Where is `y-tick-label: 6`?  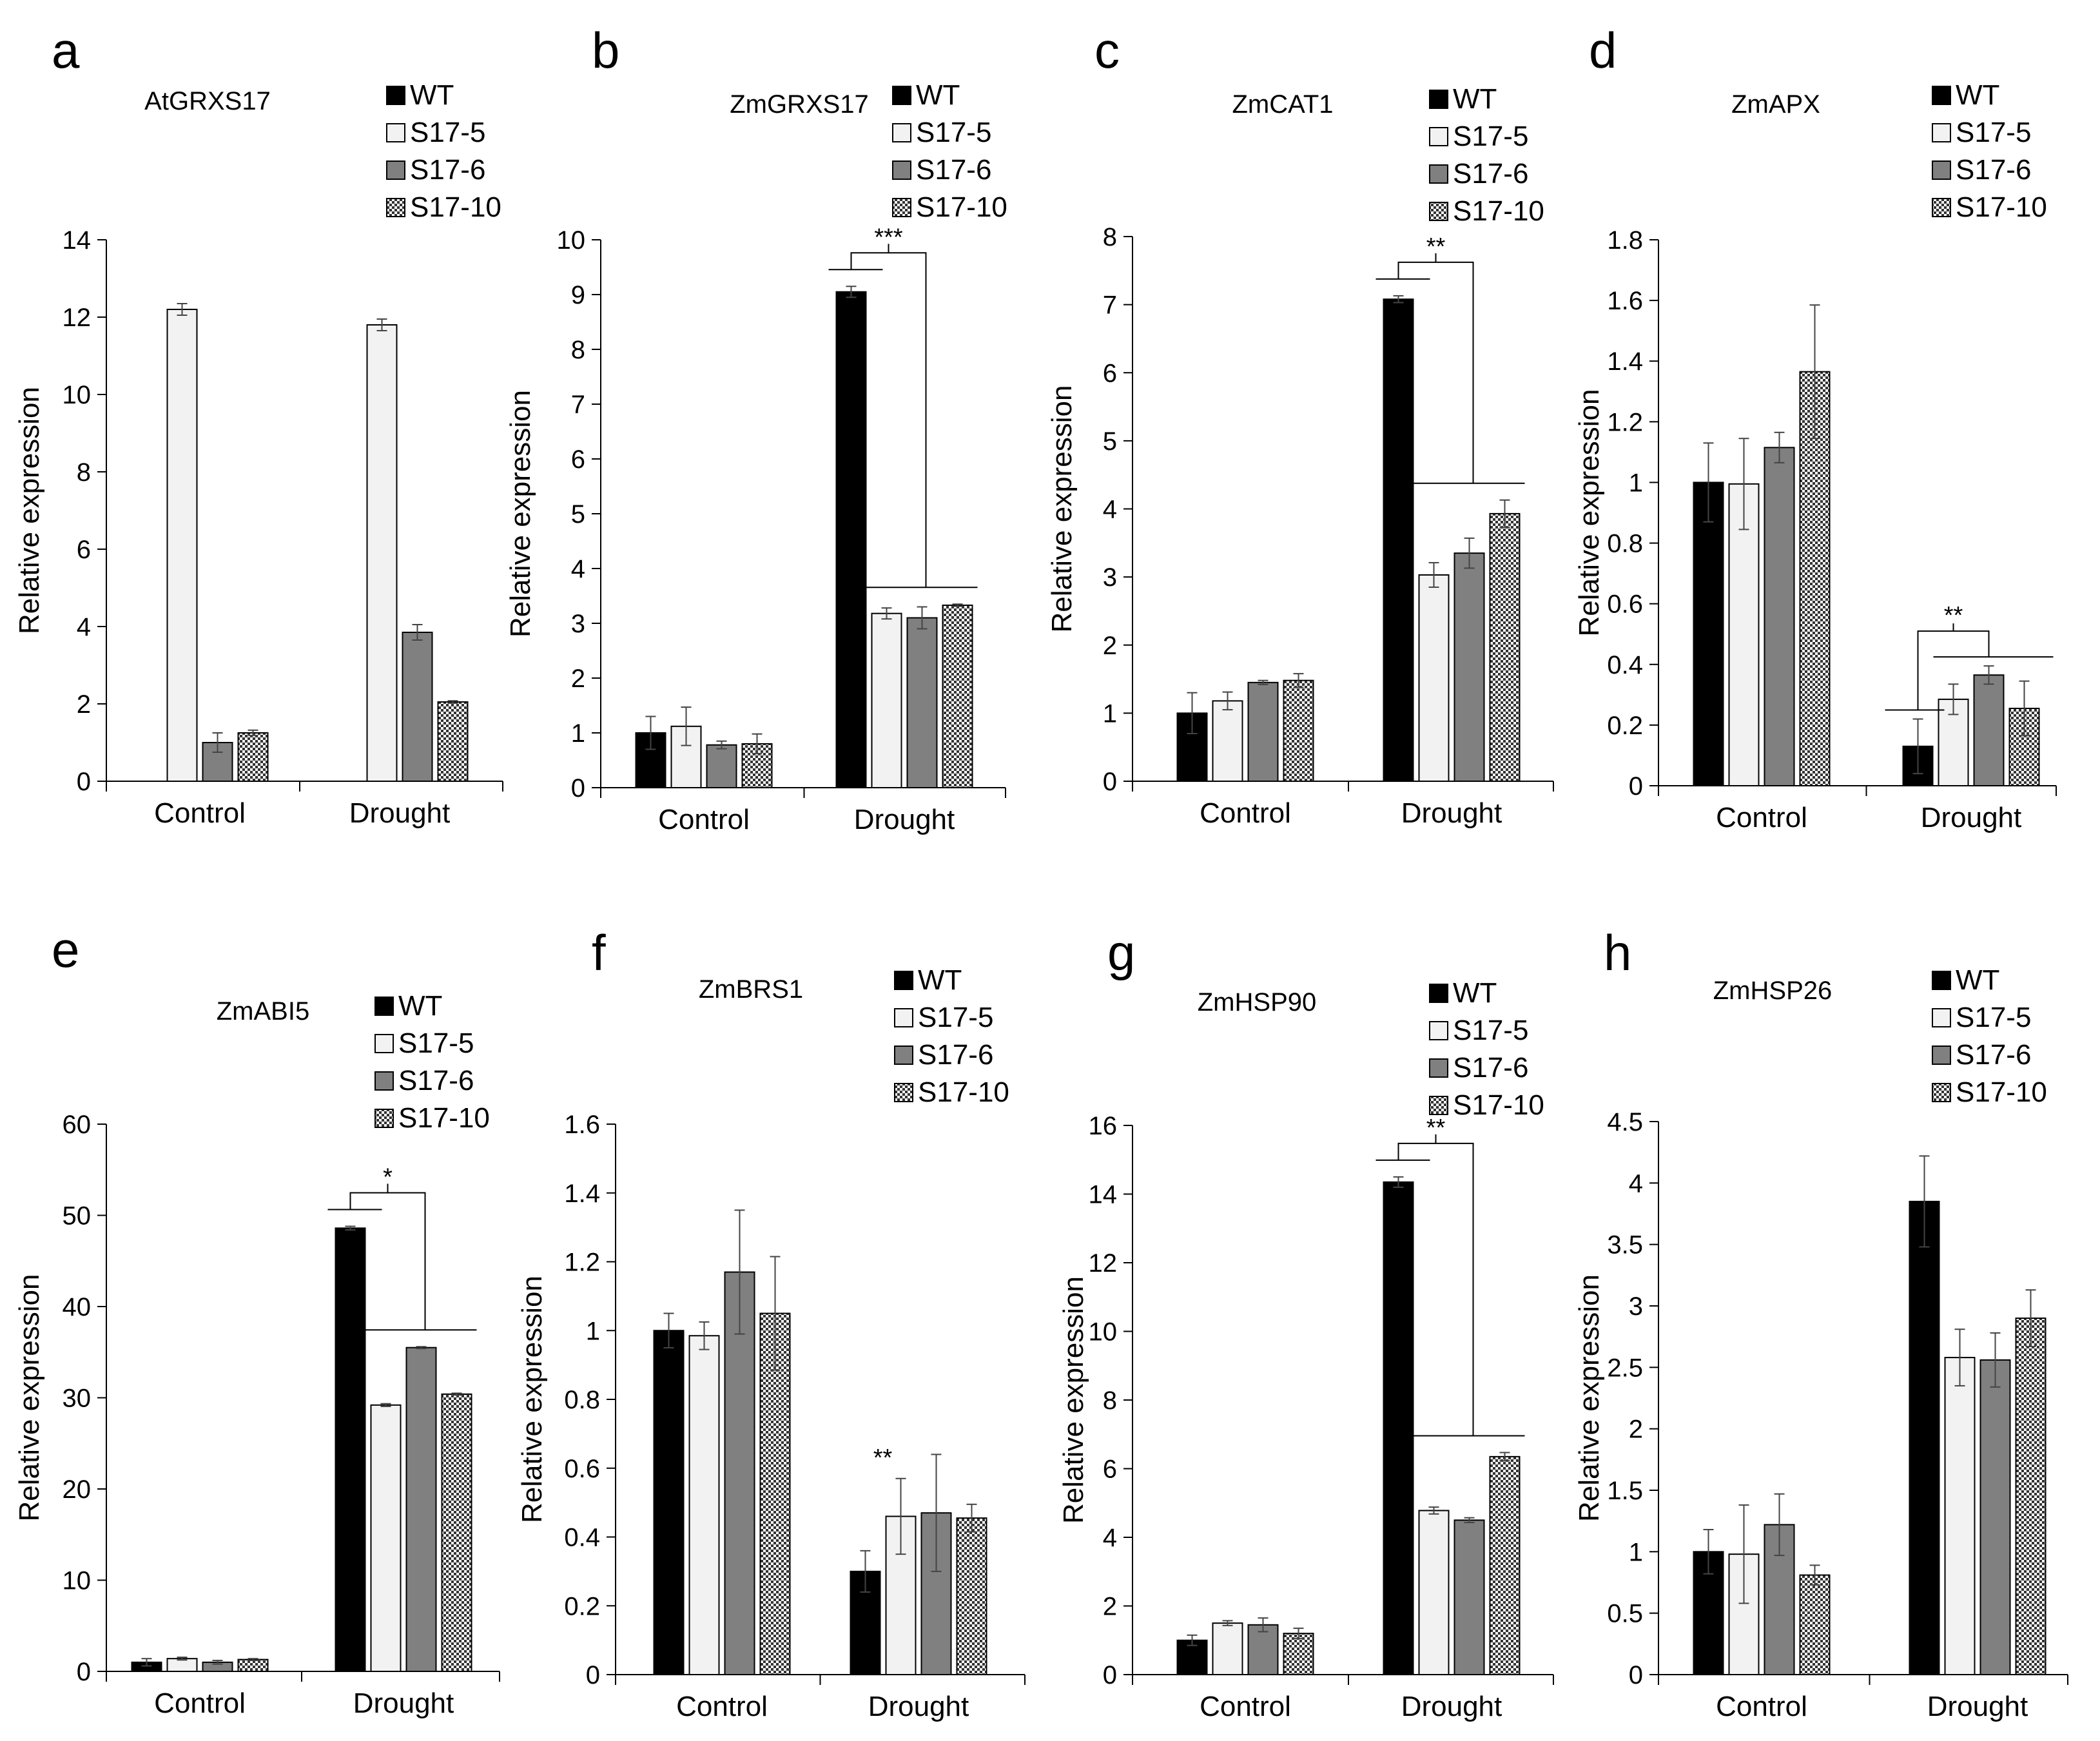
y-tick-label: 6 is located at coordinates (84, 550).